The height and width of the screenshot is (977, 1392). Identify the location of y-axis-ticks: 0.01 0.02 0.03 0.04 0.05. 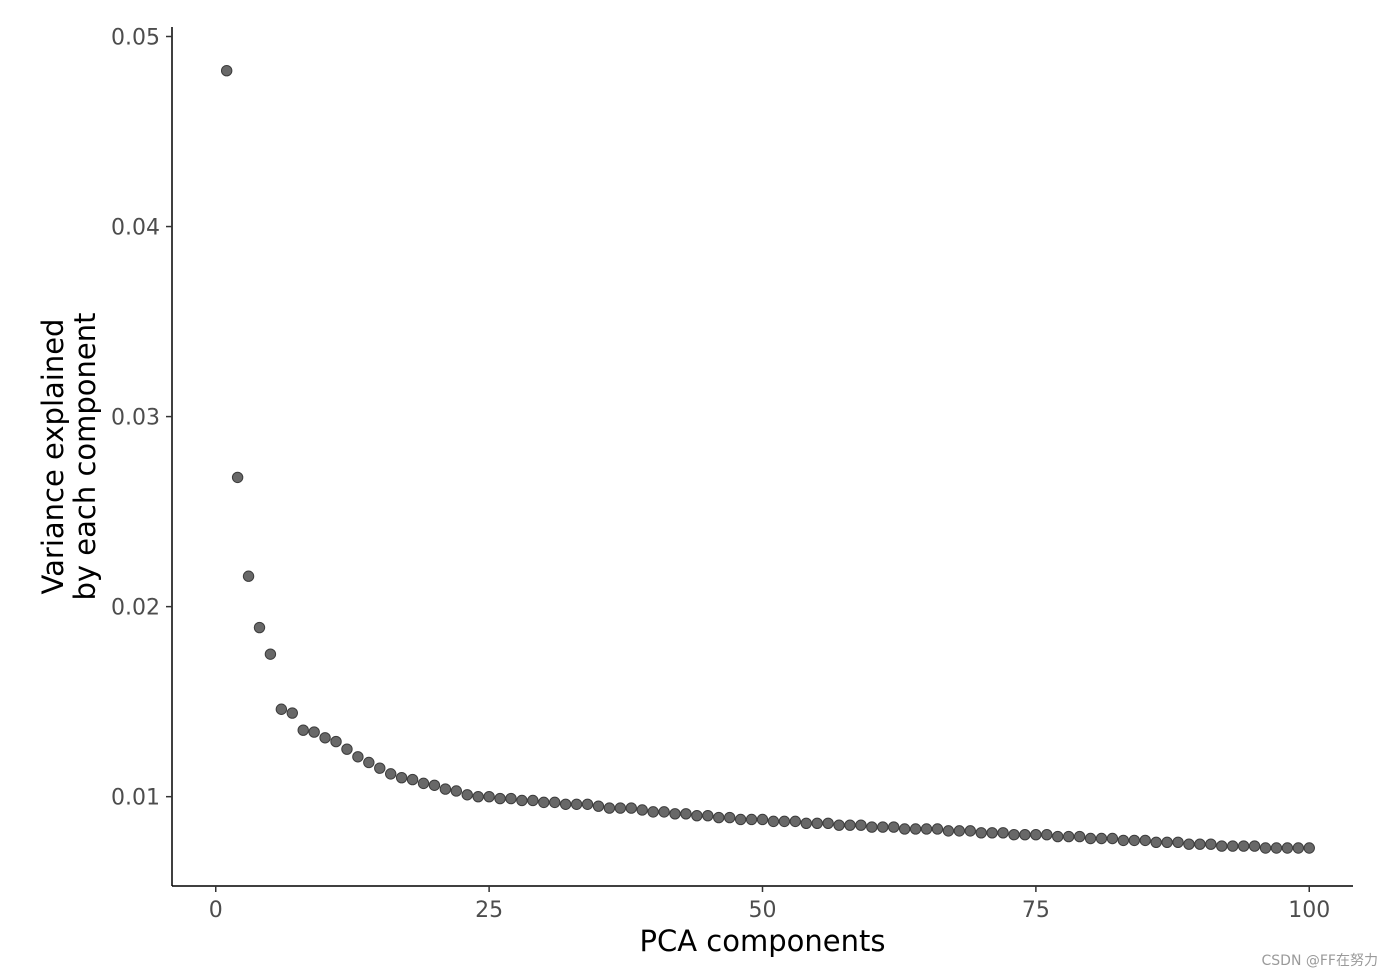
(141, 418).